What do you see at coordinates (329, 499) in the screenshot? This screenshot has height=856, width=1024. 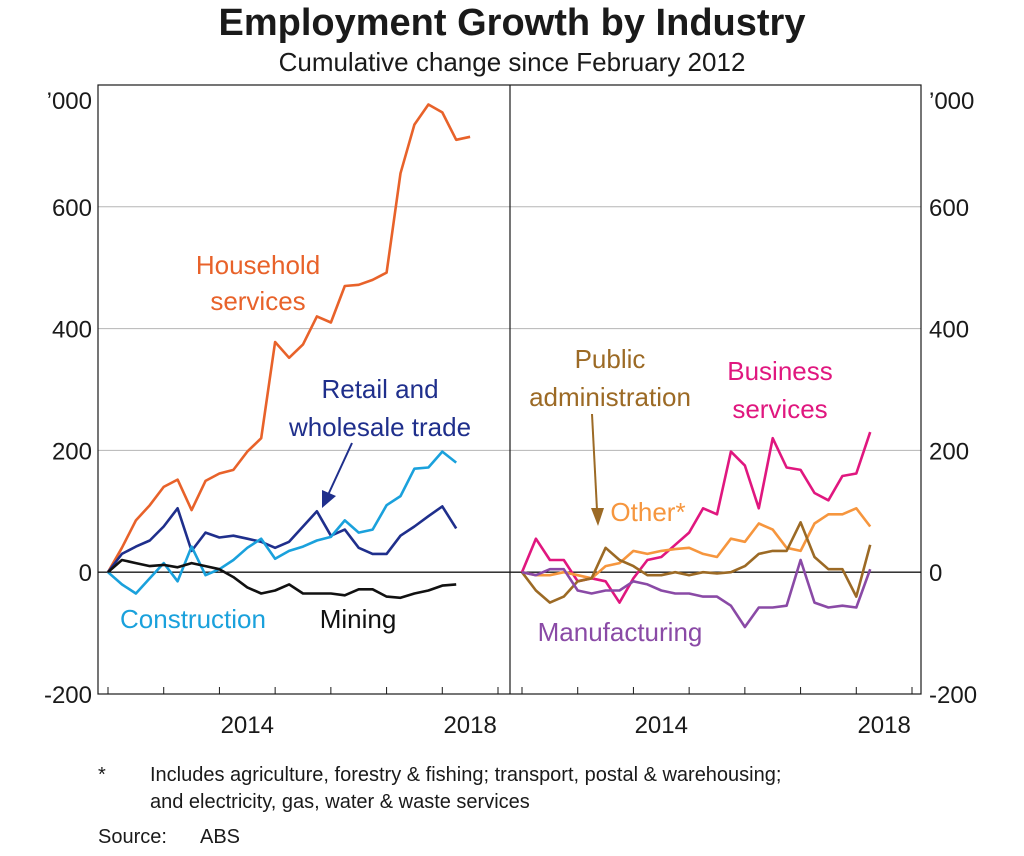 I see `arrow-retail-head` at bounding box center [329, 499].